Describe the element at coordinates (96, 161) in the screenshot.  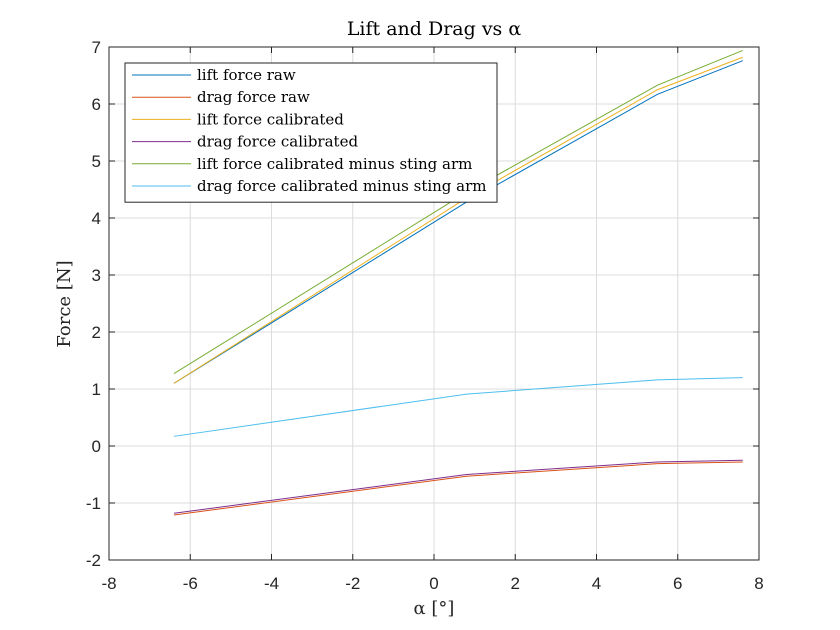
I see `y-tick-label: 5` at that location.